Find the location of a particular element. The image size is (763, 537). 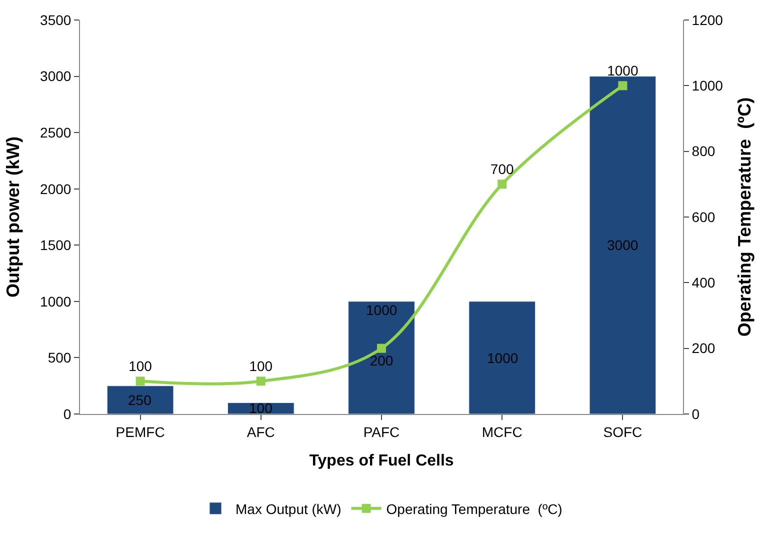

y2-tick-label: 600 is located at coordinates (704, 216).